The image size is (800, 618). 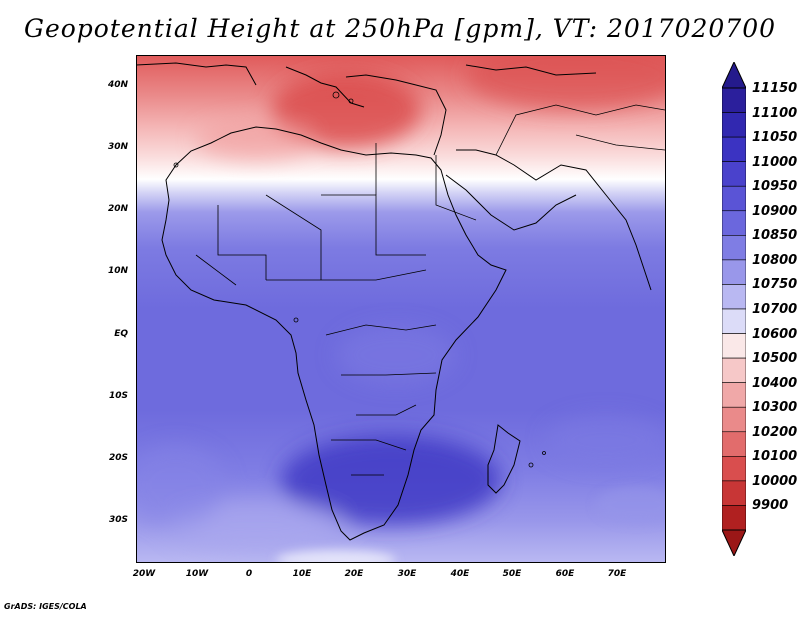 I want to click on lon-label-20w: 20W, so click(x=144, y=574).